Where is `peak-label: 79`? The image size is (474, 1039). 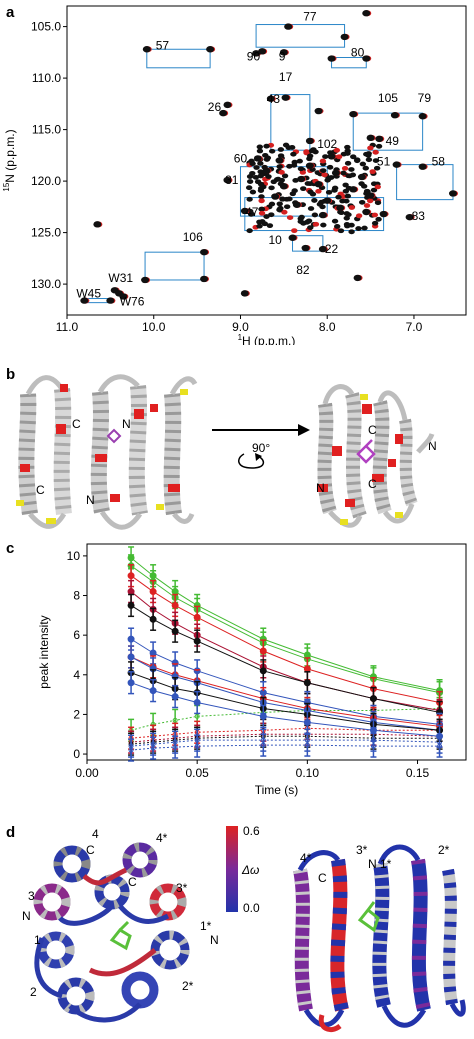 peak-label: 79 is located at coordinates (425, 98).